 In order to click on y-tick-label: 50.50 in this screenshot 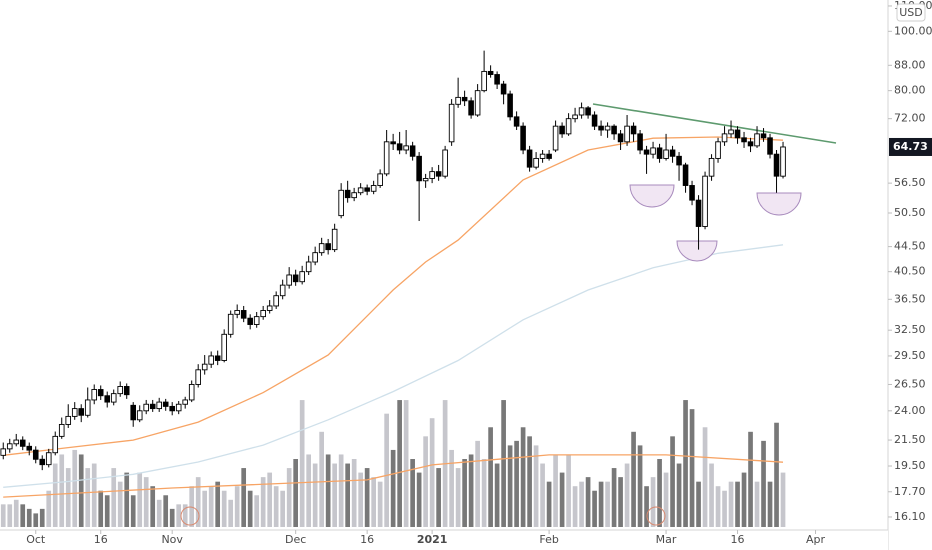, I will do `click(910, 212)`.